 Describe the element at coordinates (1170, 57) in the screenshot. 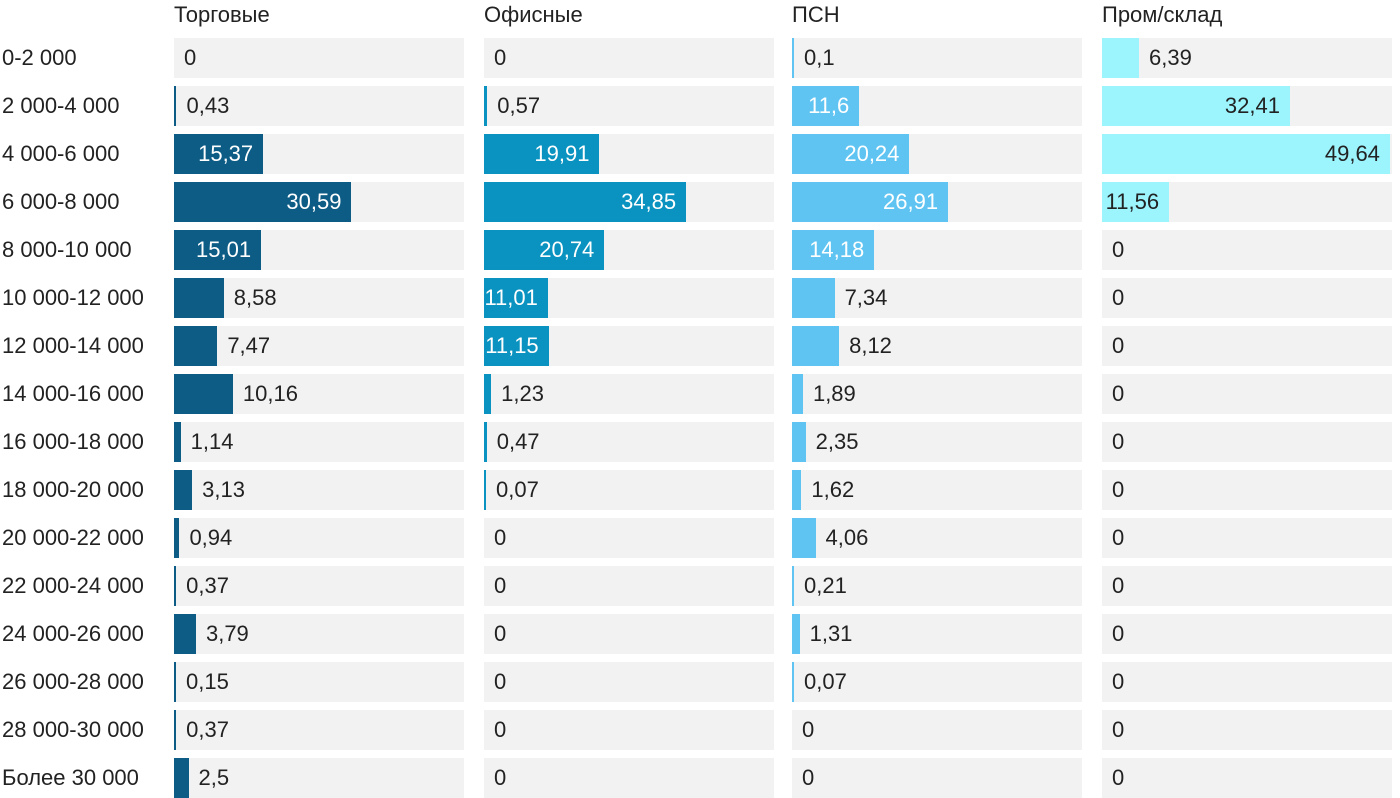

I see `data-label: 6,39` at that location.